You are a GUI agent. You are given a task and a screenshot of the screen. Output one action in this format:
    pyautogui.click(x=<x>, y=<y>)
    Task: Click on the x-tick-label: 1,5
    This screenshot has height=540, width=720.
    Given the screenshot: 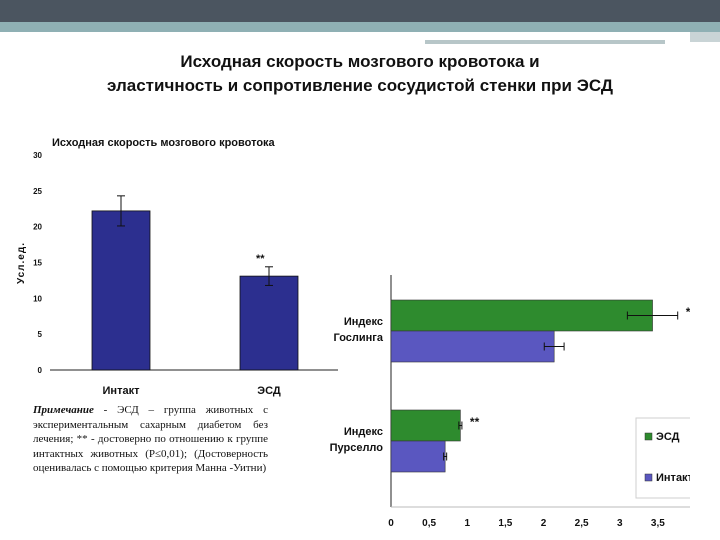 What is the action you would take?
    pyautogui.click(x=505, y=523)
    